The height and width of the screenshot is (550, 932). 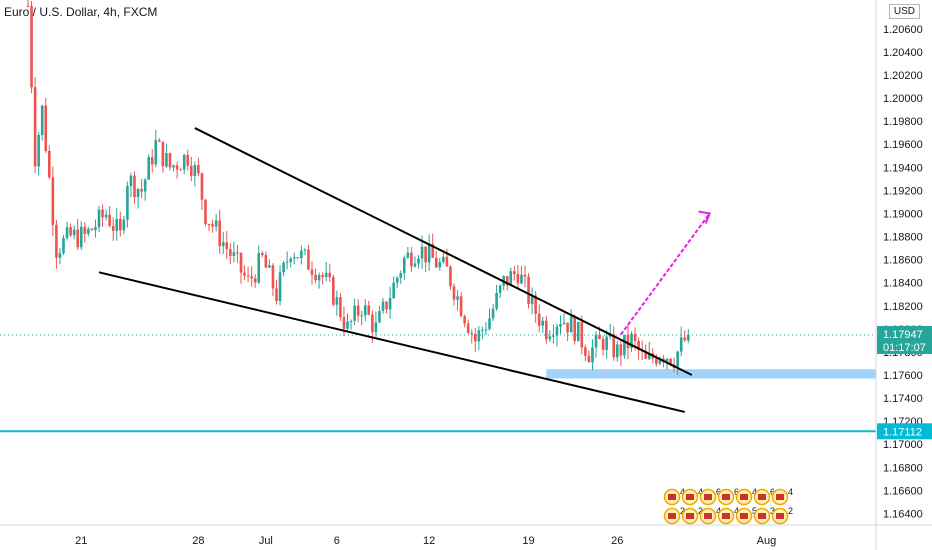 I want to click on event-count: 3, so click(x=772, y=511).